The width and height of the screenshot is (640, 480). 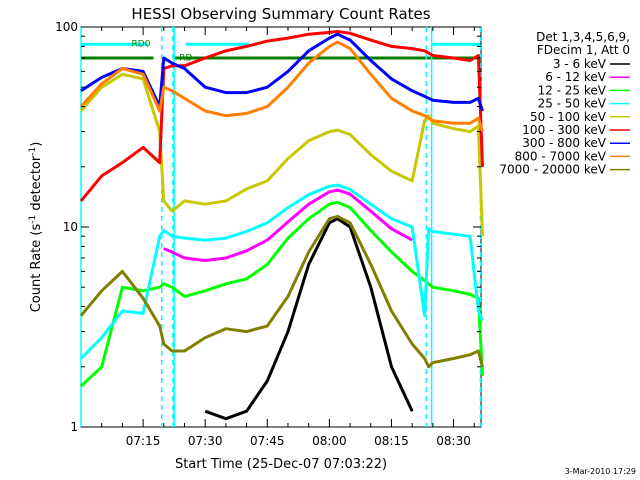 I want to click on chart-title: HESSI Observing Summary Count Rates, so click(x=280, y=14).